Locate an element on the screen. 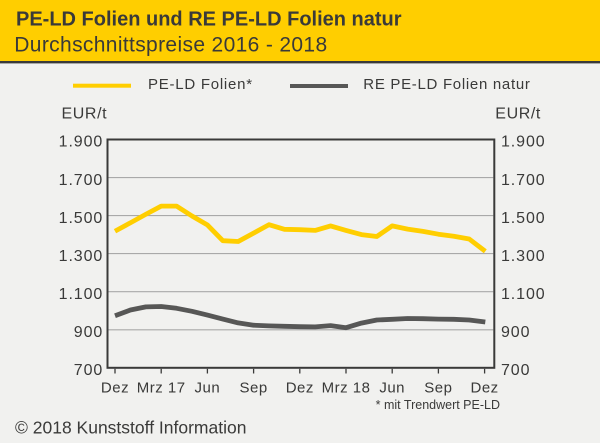 This screenshot has width=600, height=443. svg-text: * mit Trendwert PE-LD is located at coordinates (438, 405).